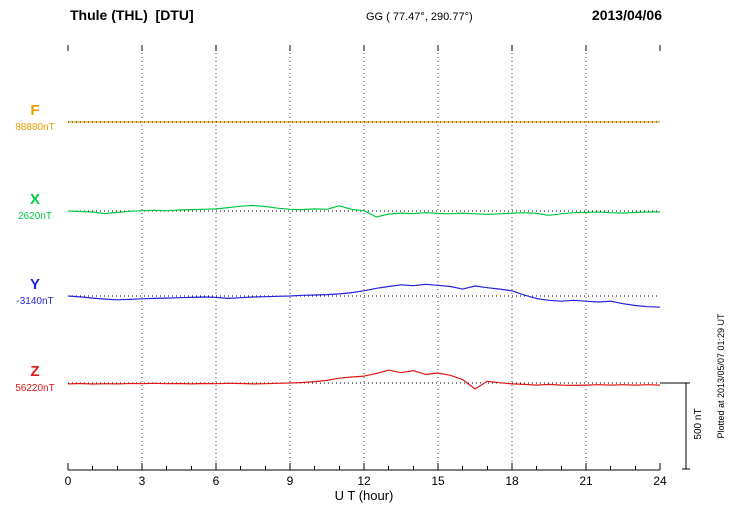  I want to click on plotted-at-note: Plotted at 2013/05/07 01:29 UT, so click(721, 376).